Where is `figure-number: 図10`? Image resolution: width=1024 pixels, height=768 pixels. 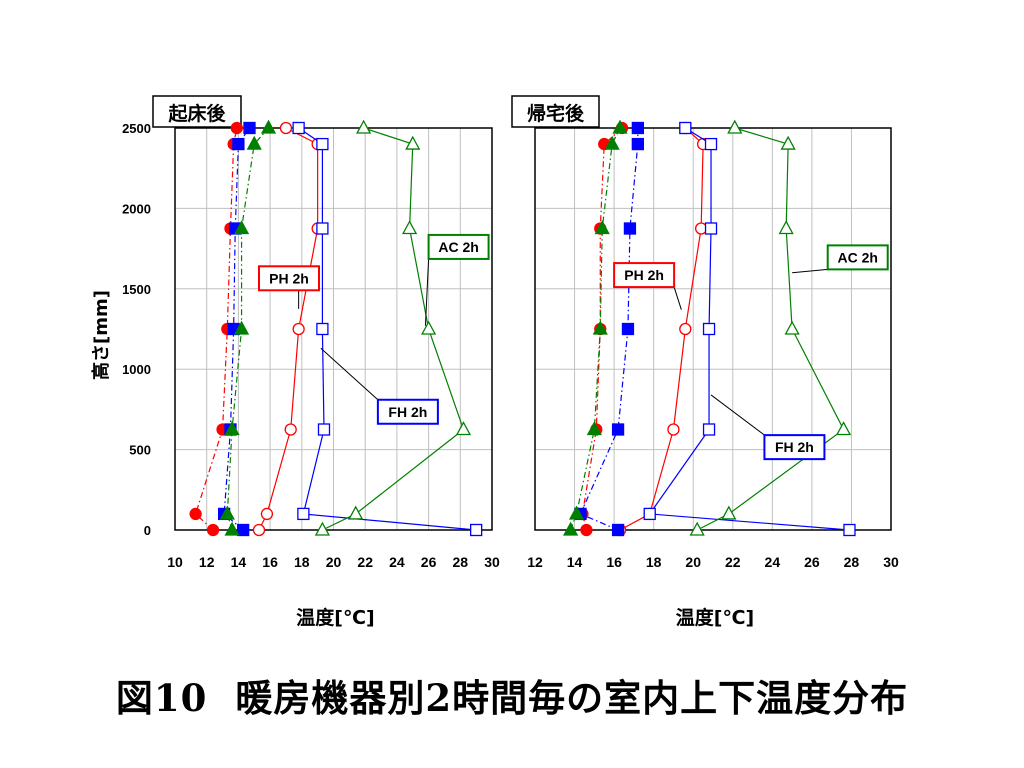 figure-number: 図10 is located at coordinates (161, 698).